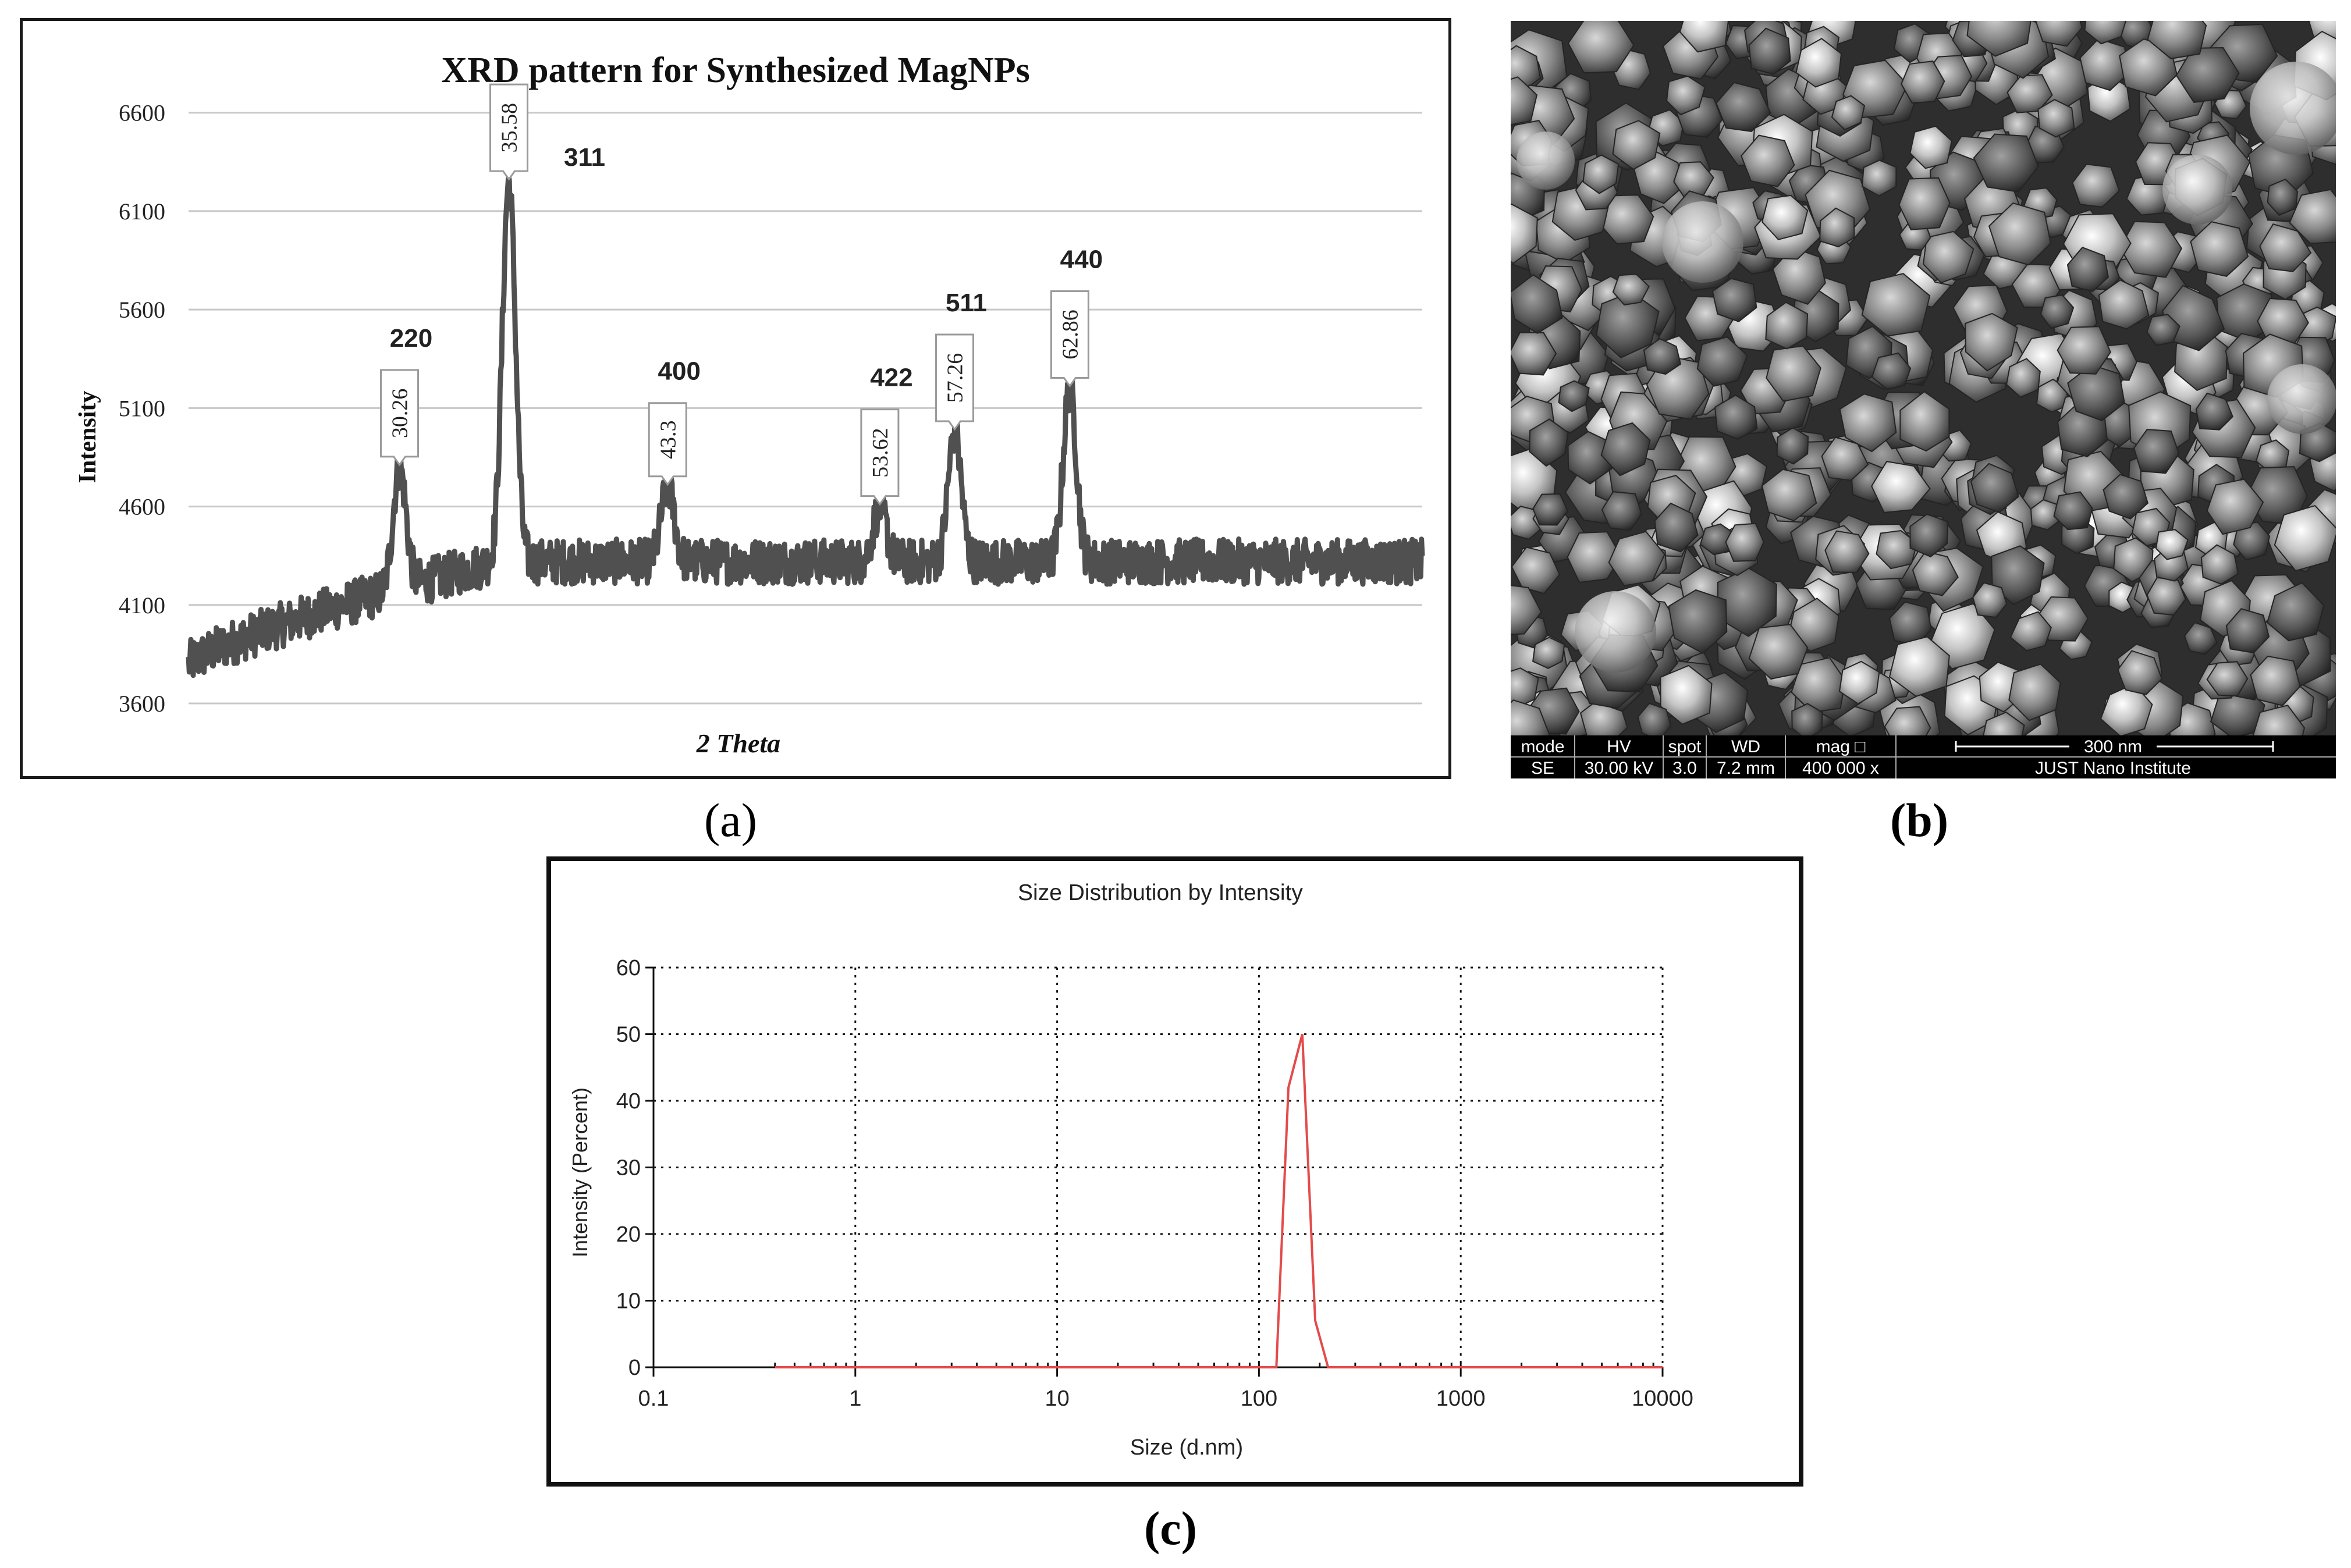 The width and height of the screenshot is (2351, 1568). I want to click on xrd-y-tick-label: 6600, so click(142, 113).